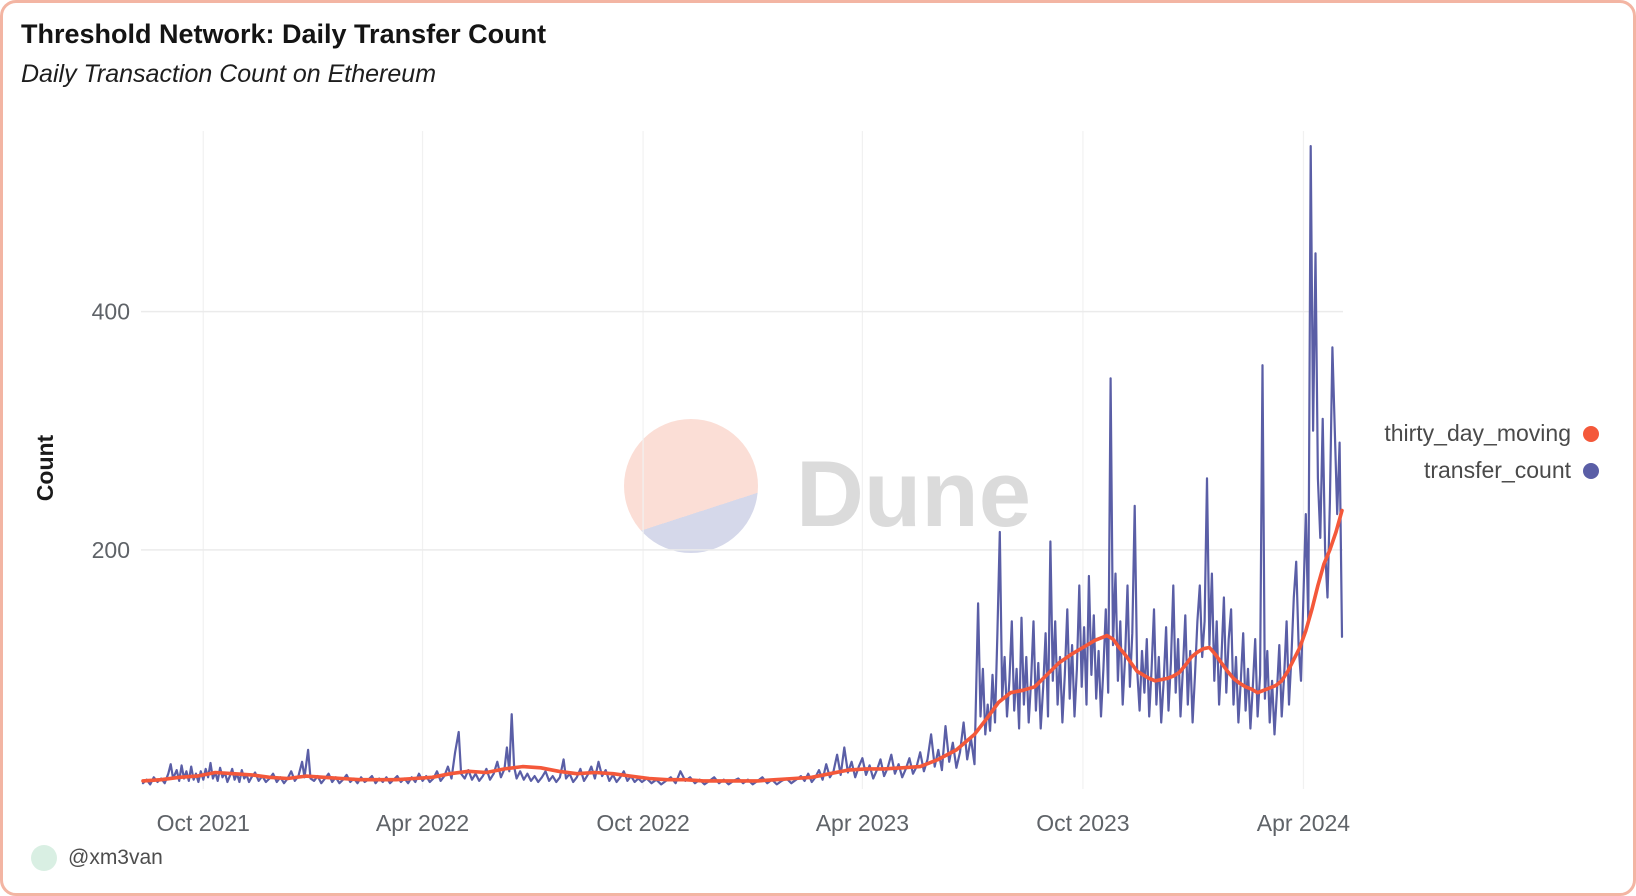  Describe the element at coordinates (1082, 823) in the screenshot. I see `x-tick-label: Oct 2023` at that location.